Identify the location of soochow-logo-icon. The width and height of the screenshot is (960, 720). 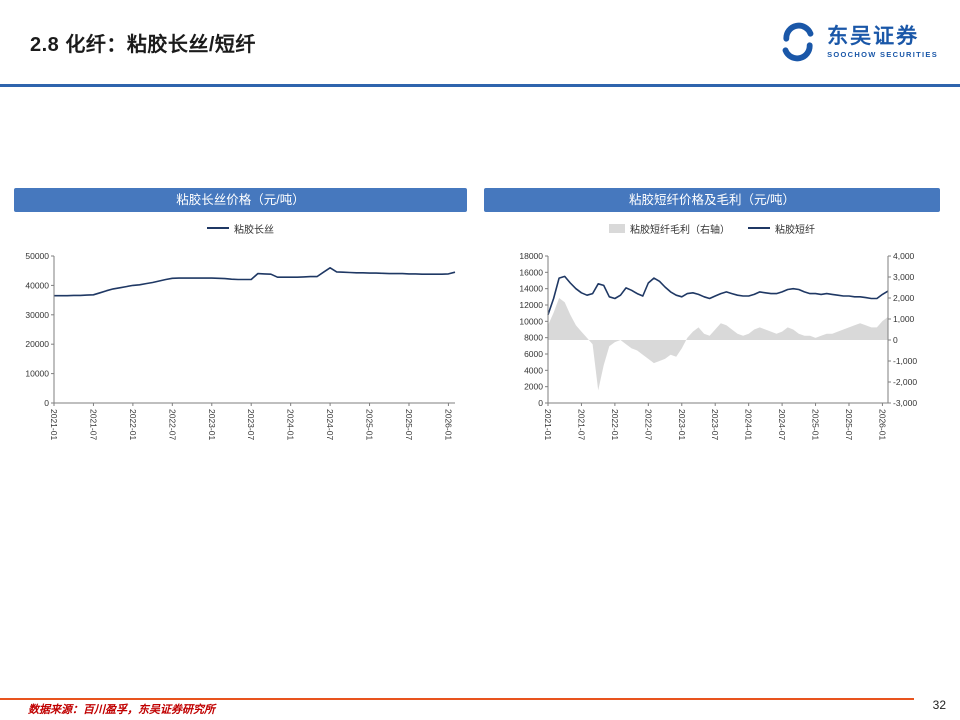
(798, 42).